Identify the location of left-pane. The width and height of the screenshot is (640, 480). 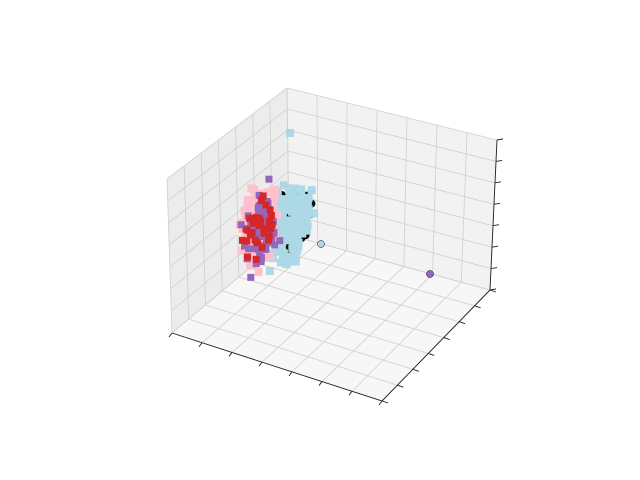
(228, 210).